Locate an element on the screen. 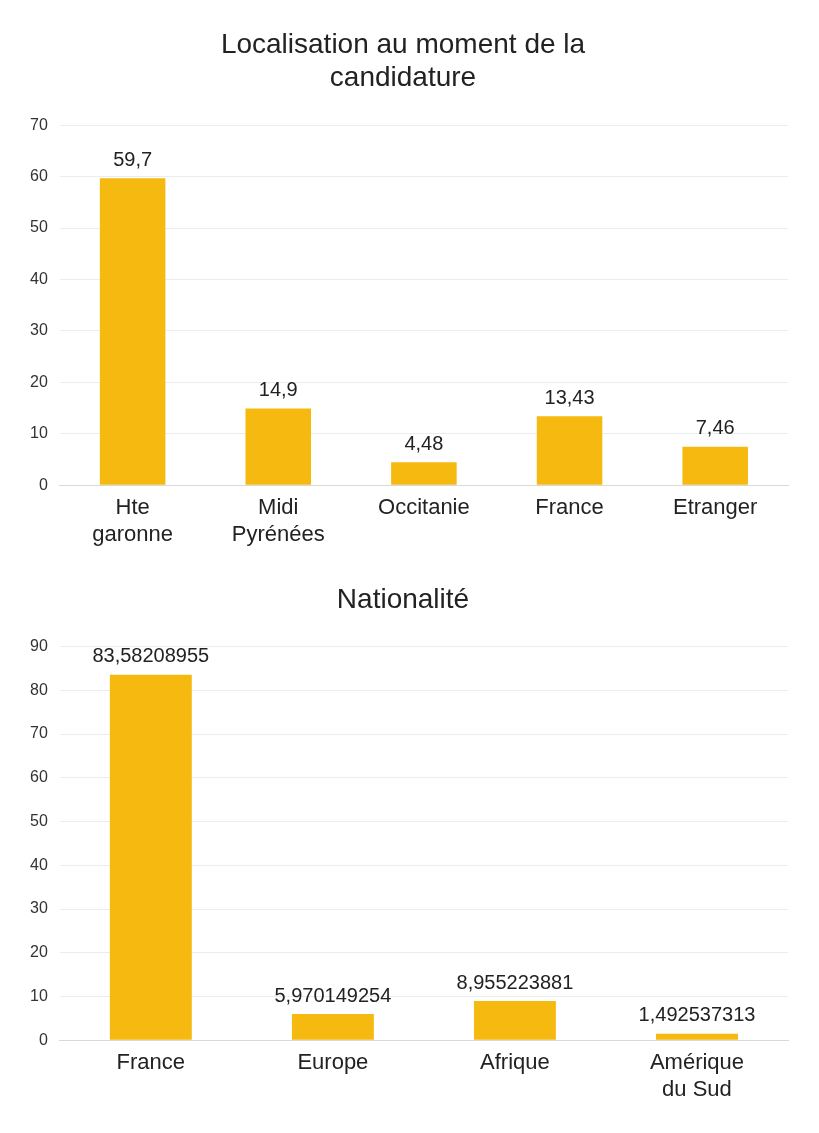  x-tick-label: Afrique is located at coordinates (515, 1062).